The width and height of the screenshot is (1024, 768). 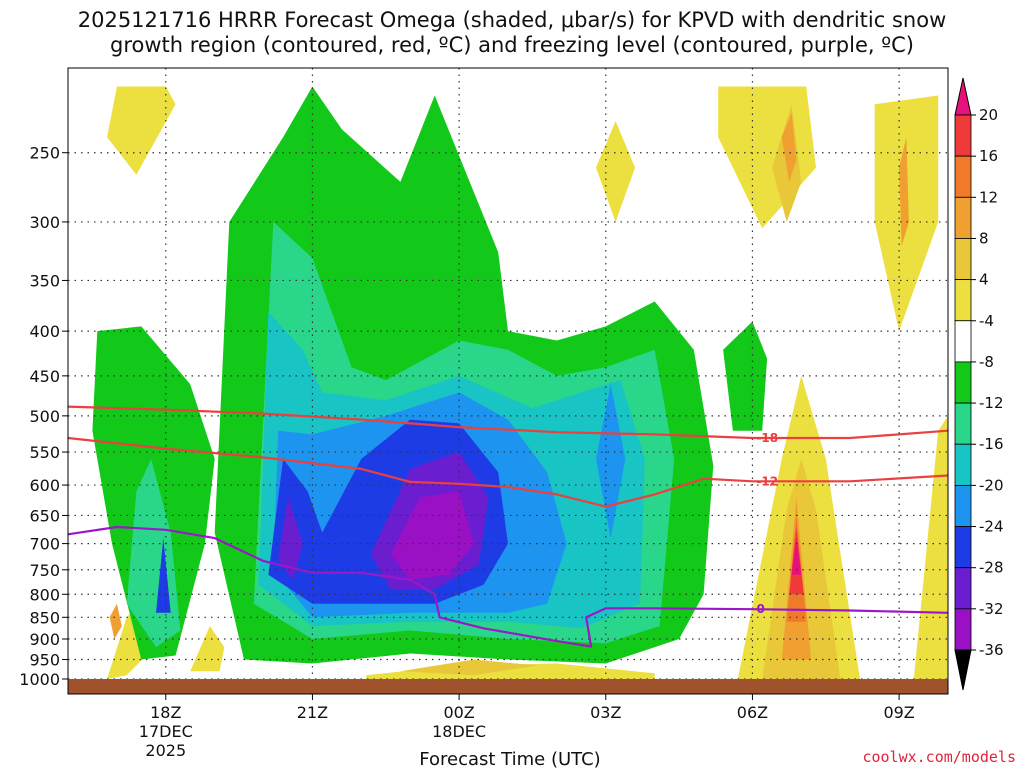 What do you see at coordinates (44, 515) in the screenshot?
I see `y-tick-label-650: 650` at bounding box center [44, 515].